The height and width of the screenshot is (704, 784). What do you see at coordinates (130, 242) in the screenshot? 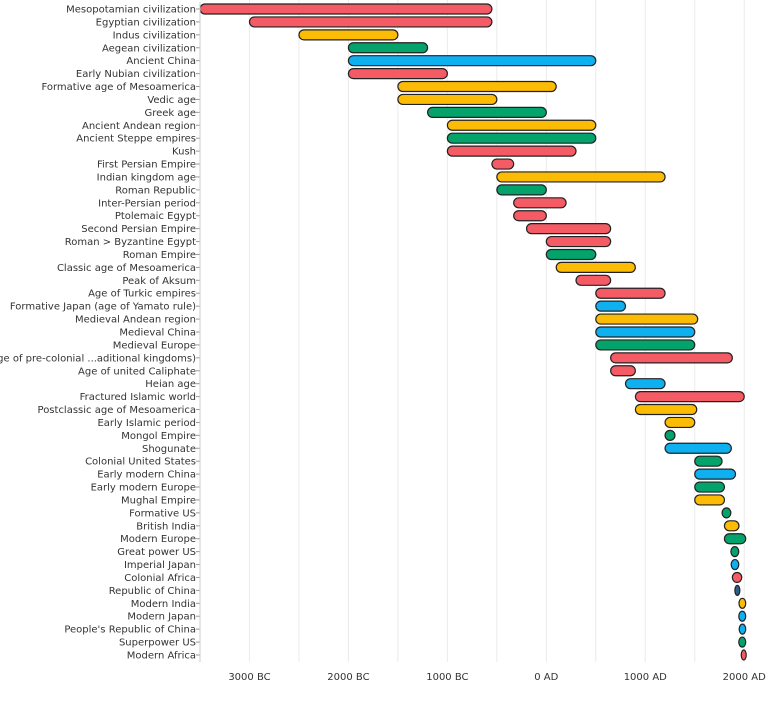
I see `y-tick-label: Roman > Byzantine Egypt` at bounding box center [130, 242].